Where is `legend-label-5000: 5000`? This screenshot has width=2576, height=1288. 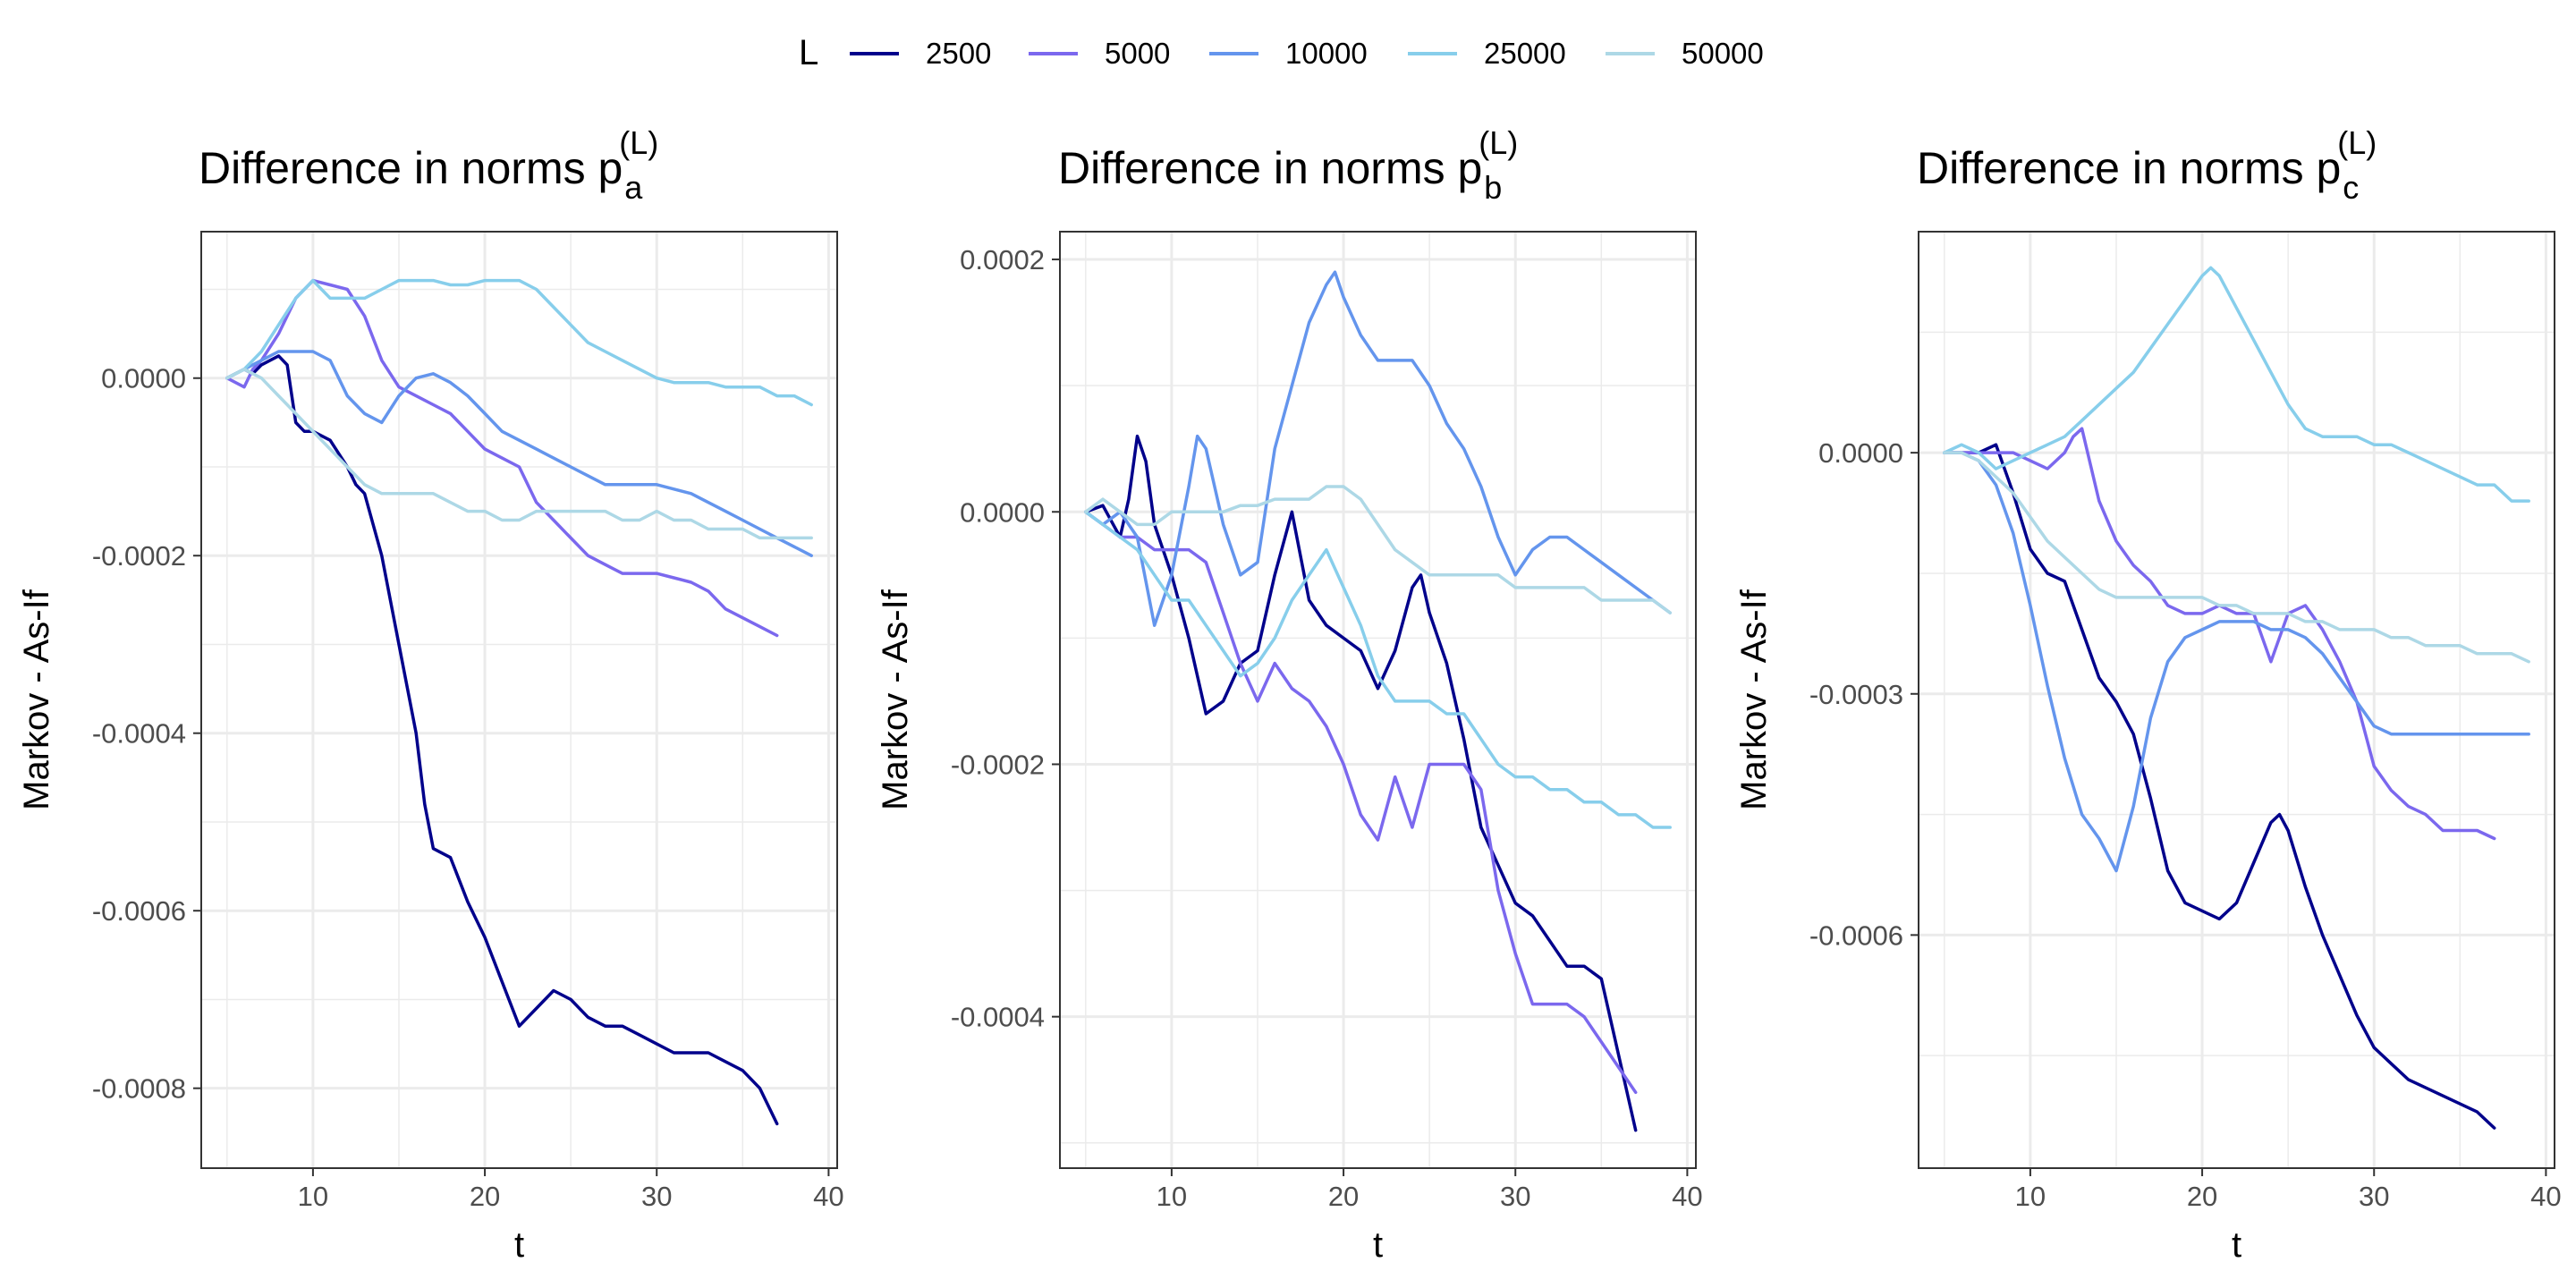 legend-label-5000: 5000 is located at coordinates (1137, 53).